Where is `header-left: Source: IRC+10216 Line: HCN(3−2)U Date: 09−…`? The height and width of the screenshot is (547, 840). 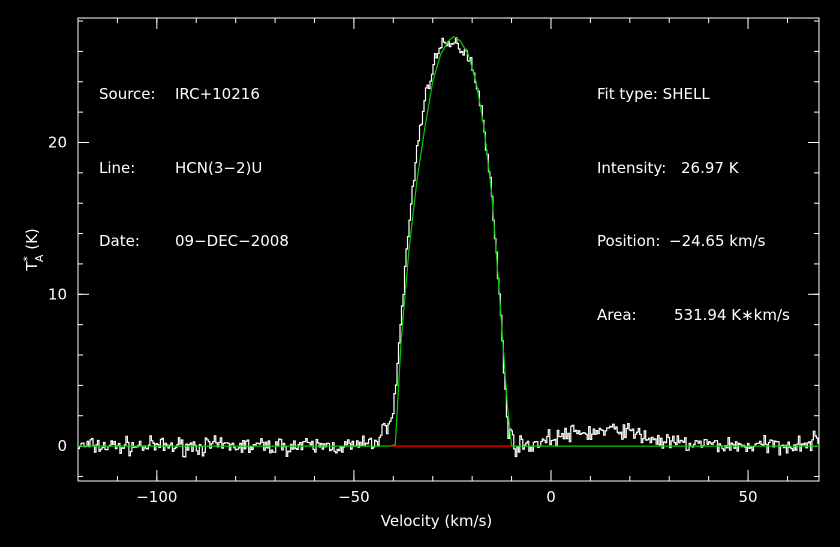 header-left: Source: IRC+10216 Line: HCN(3−2)U Date: 09−… is located at coordinates (194, 155).